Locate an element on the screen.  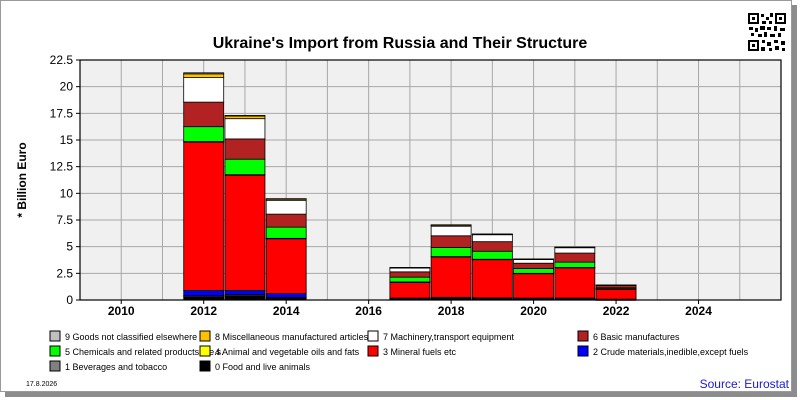
legend-label: 2 Crude materials,inedible,except fuels is located at coordinates (671, 352).